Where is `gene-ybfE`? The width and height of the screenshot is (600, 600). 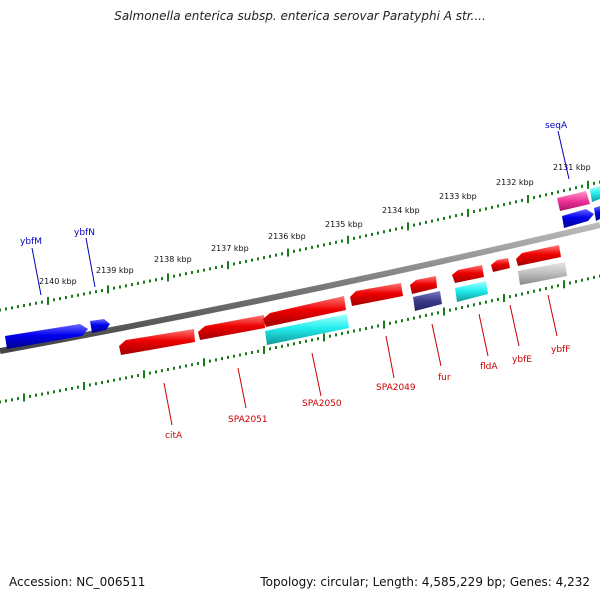
gene-ybfE is located at coordinates (500, 265).